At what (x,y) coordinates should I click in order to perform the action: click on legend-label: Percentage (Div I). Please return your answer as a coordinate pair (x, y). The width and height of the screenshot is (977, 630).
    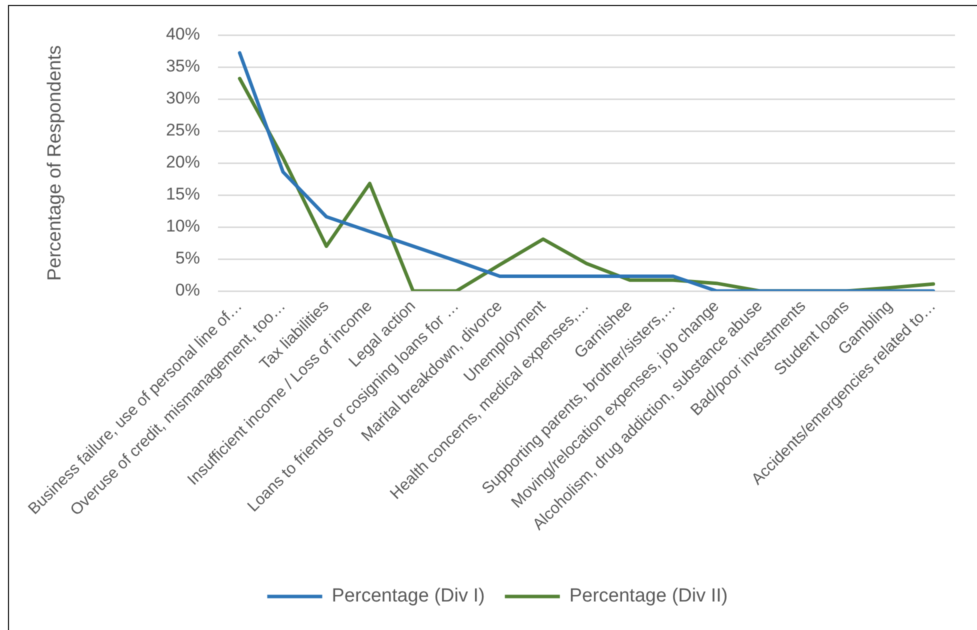
    Looking at the image, I should click on (408, 596).